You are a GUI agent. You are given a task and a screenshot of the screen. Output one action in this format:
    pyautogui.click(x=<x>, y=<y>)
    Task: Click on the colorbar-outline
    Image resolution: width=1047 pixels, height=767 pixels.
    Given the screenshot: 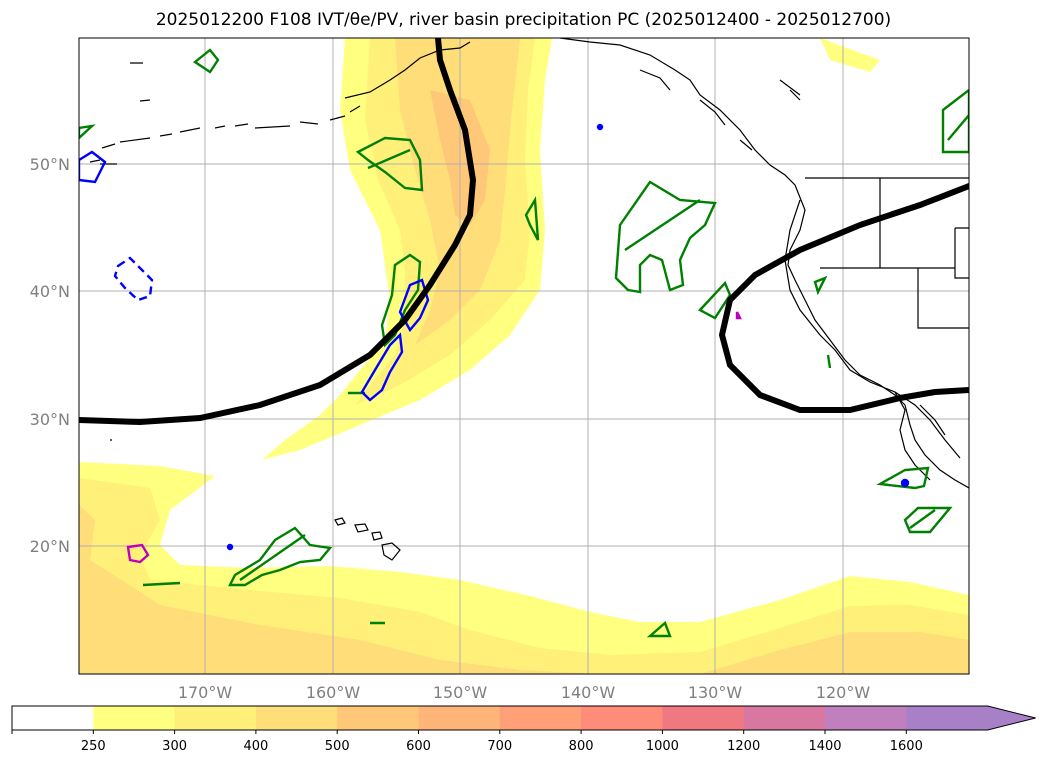 What is the action you would take?
    pyautogui.click(x=523, y=718)
    